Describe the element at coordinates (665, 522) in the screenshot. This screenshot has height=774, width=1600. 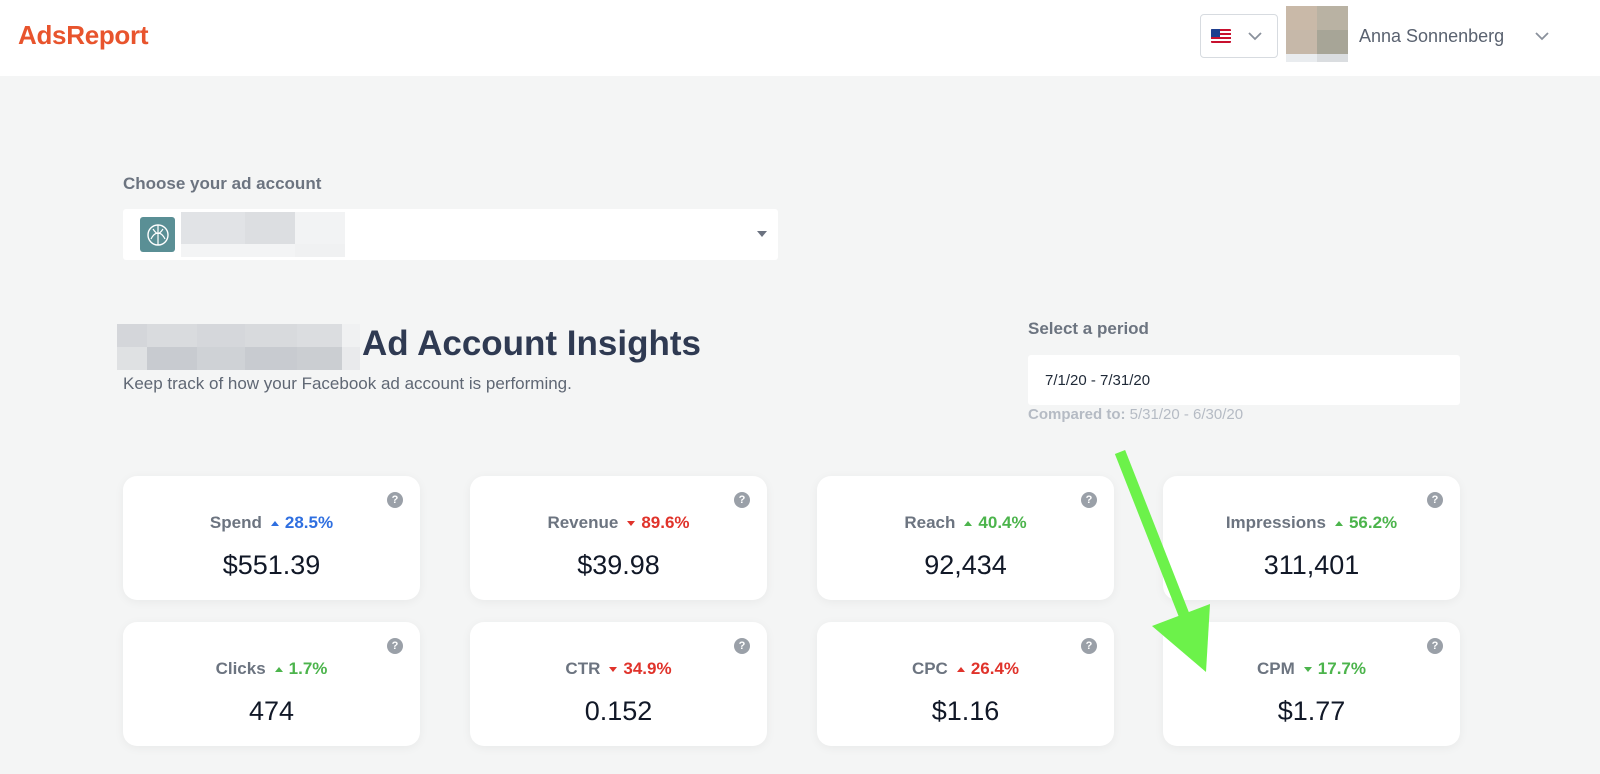
I see `metric-change-value: 89.6%` at that location.